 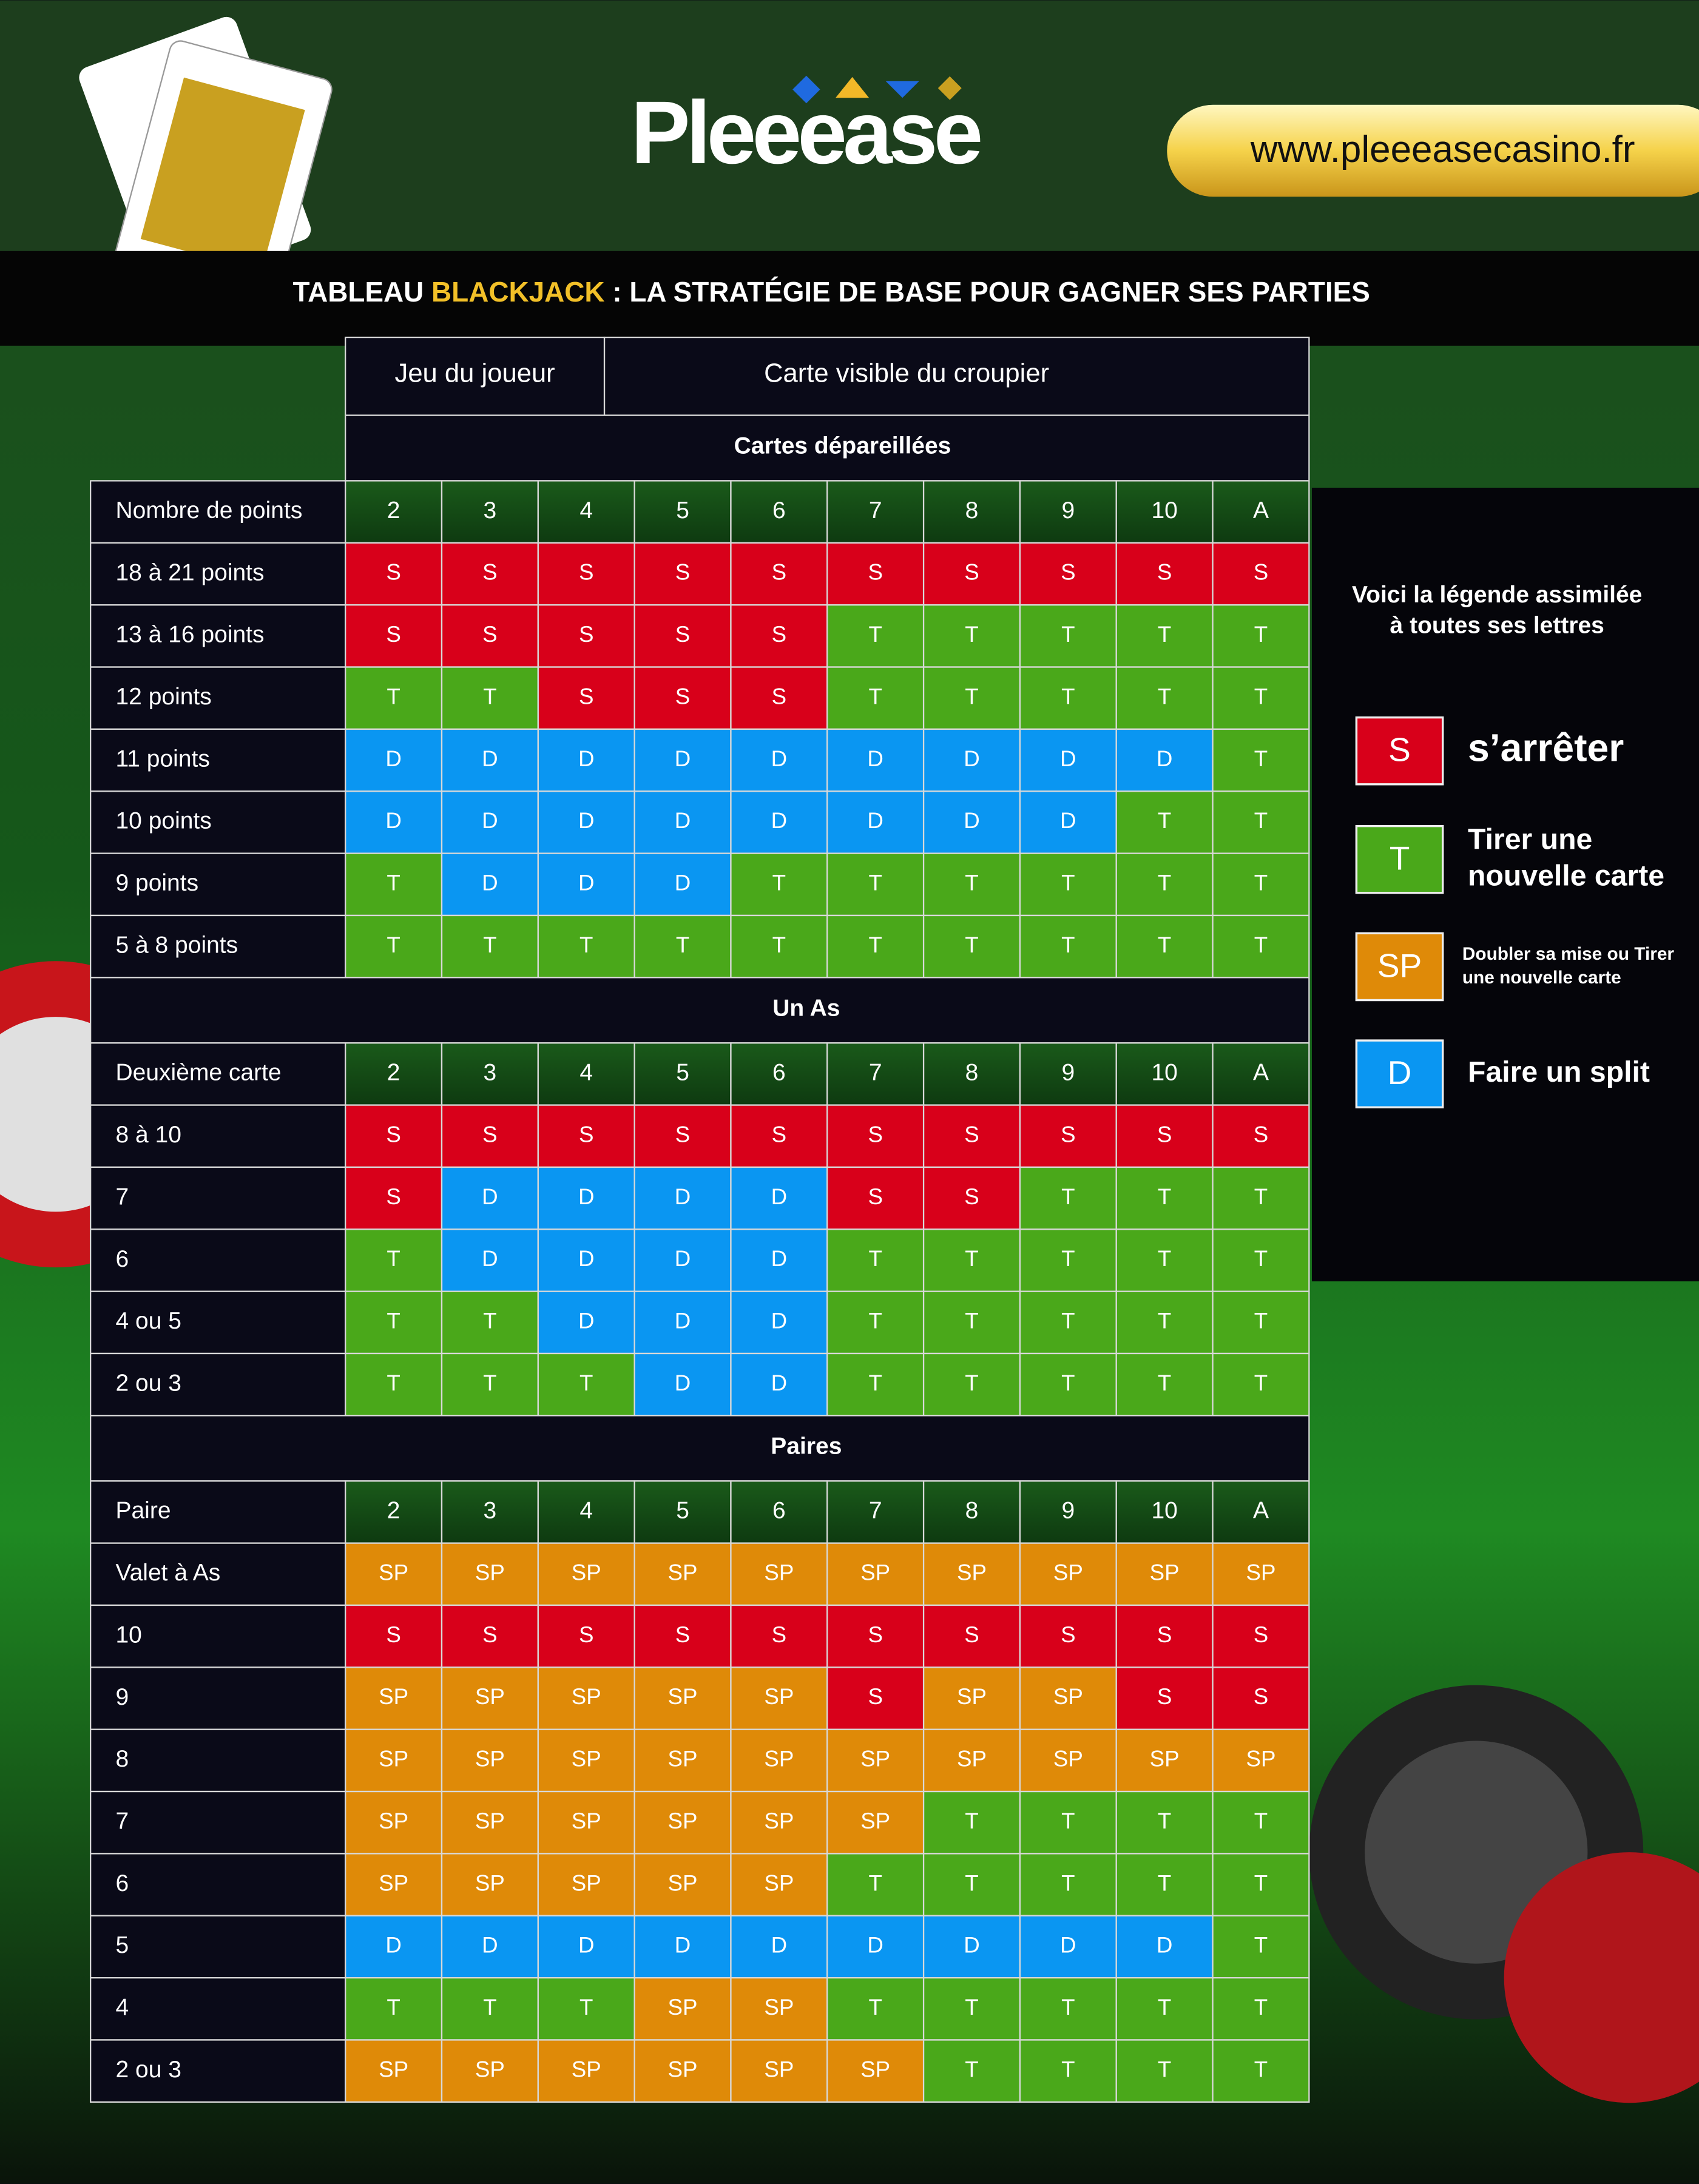 What do you see at coordinates (875, 1511) in the screenshot?
I see `dealer-card: 7` at bounding box center [875, 1511].